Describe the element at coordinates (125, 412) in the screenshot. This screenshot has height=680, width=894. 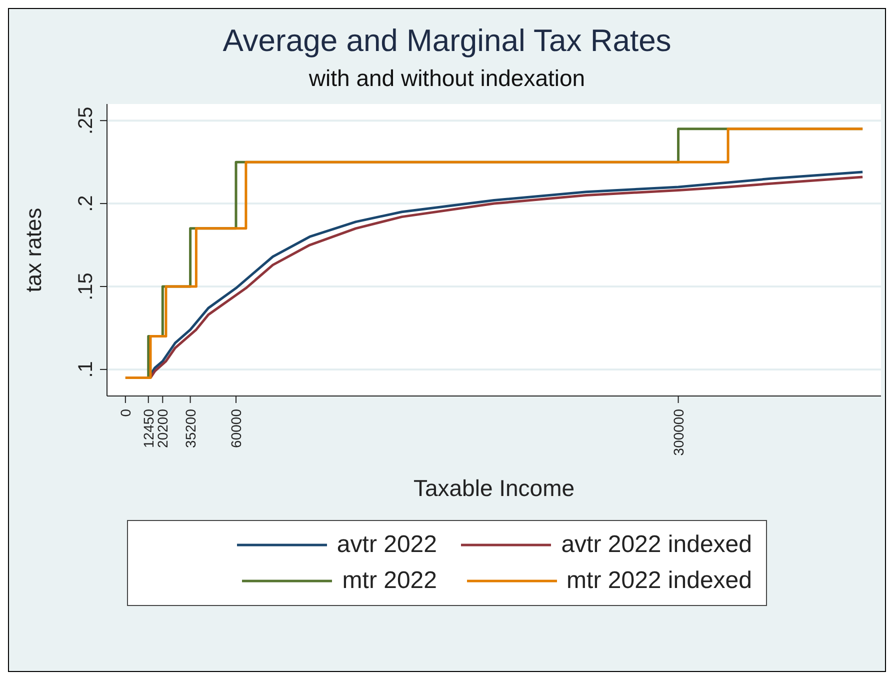
I see `x-tick-label: 0` at that location.